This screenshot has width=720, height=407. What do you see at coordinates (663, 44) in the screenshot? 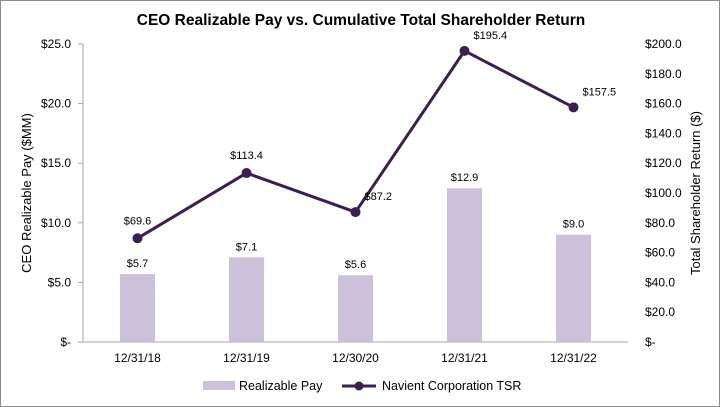
I see `right-tick-label: $200.0` at bounding box center [663, 44].